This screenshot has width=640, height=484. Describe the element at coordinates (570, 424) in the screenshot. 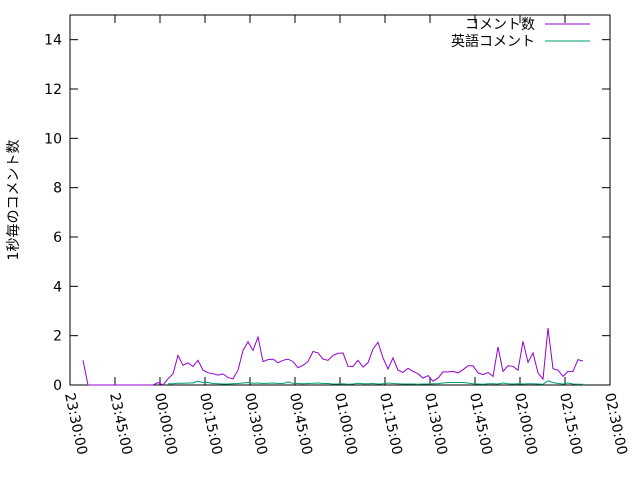

I see `x-tick-label: 02:15:00` at that location.